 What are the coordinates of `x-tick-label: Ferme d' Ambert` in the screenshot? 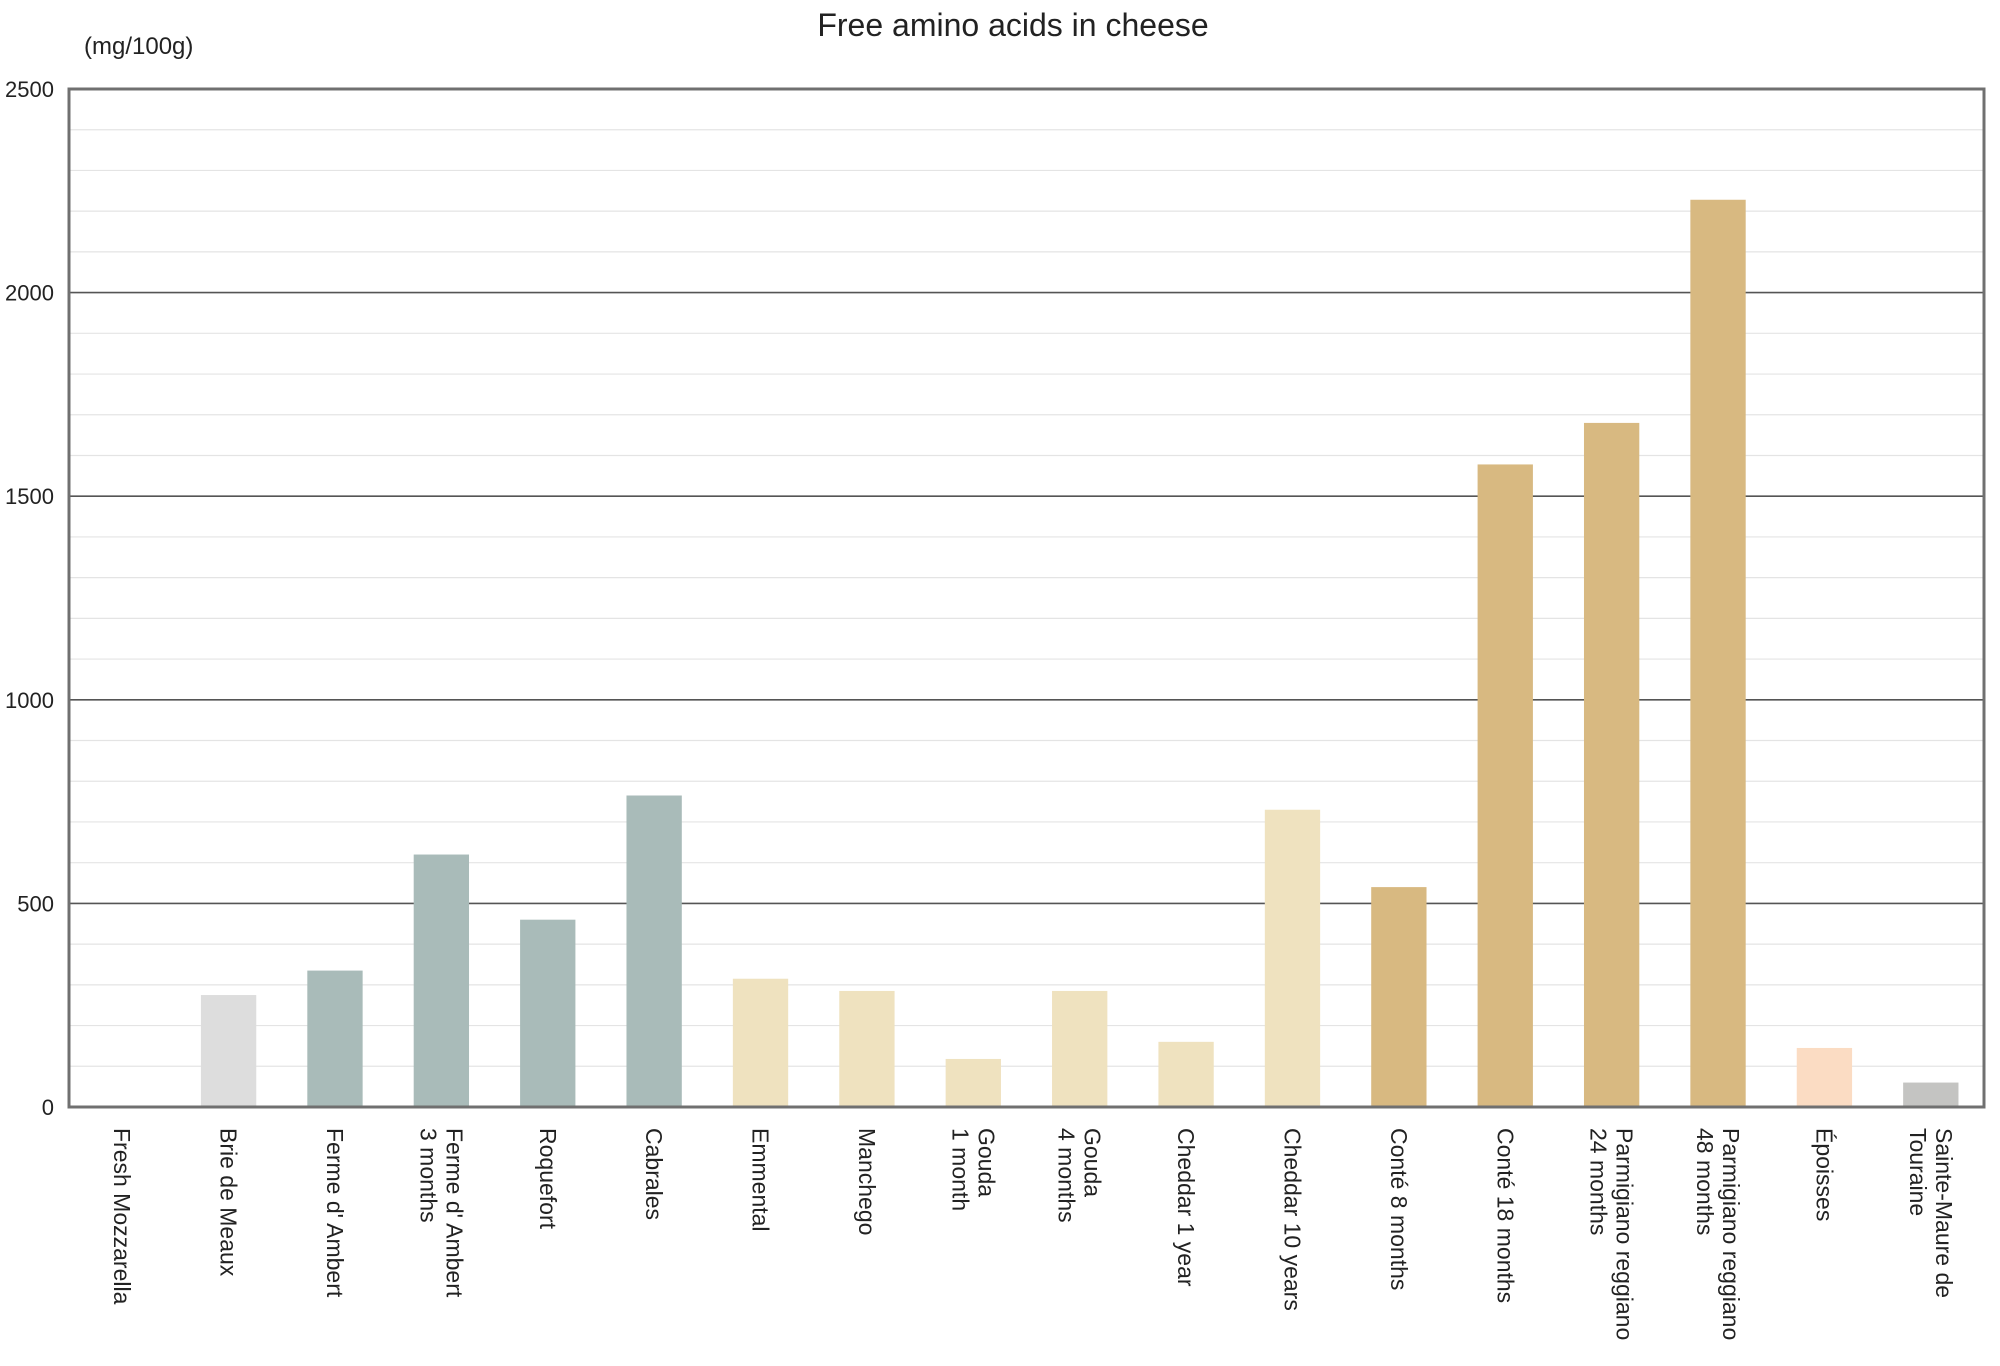 It's located at (335, 1213).